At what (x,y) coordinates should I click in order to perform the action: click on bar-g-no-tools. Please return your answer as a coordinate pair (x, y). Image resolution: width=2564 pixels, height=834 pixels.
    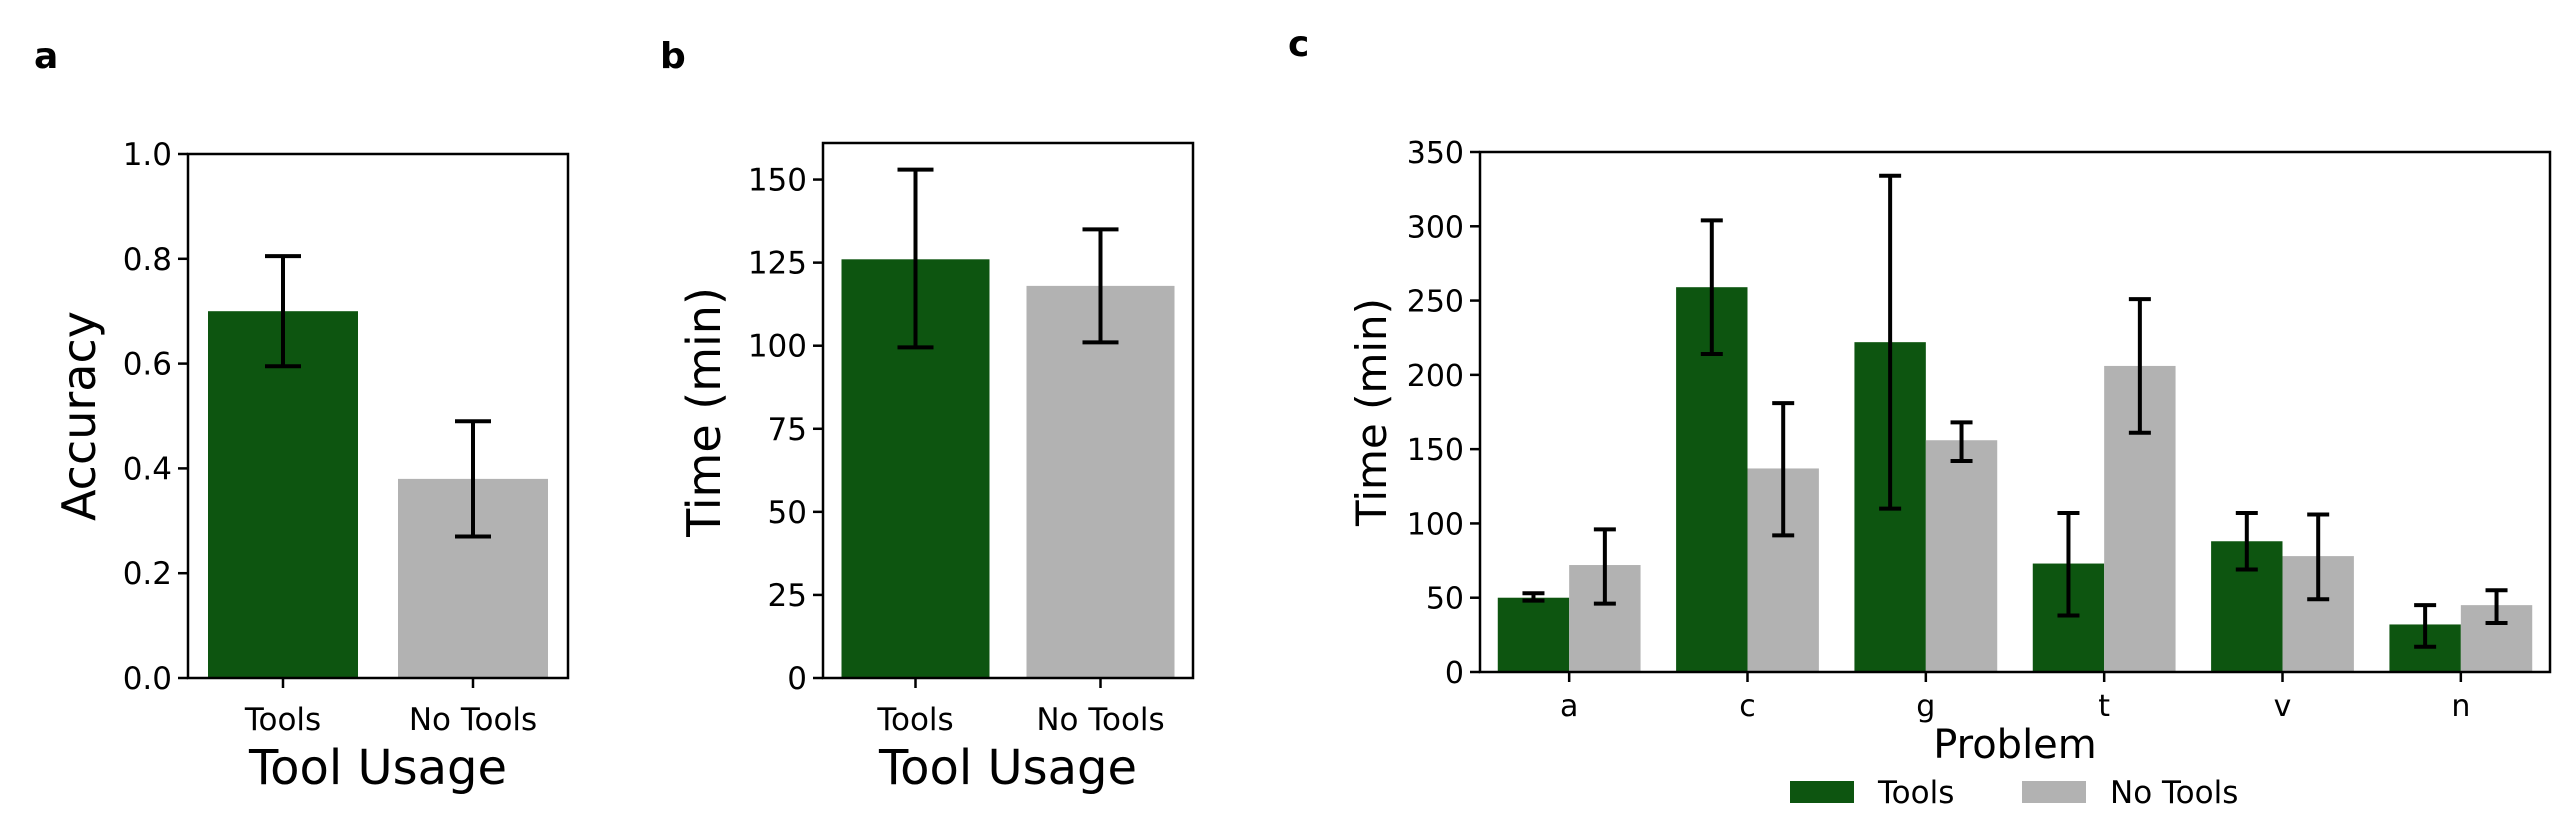
    Looking at the image, I should click on (1961, 556).